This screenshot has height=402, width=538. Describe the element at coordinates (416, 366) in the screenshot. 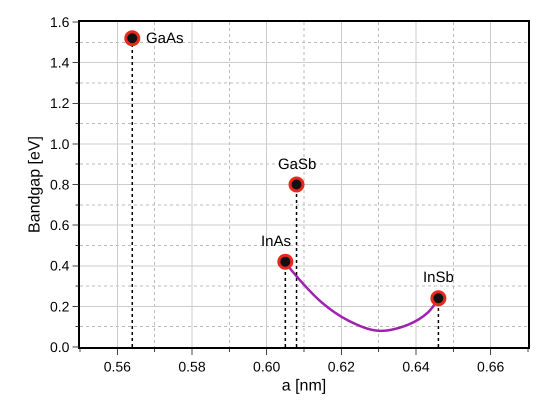

I see `x-tick-label: 0.64` at that location.